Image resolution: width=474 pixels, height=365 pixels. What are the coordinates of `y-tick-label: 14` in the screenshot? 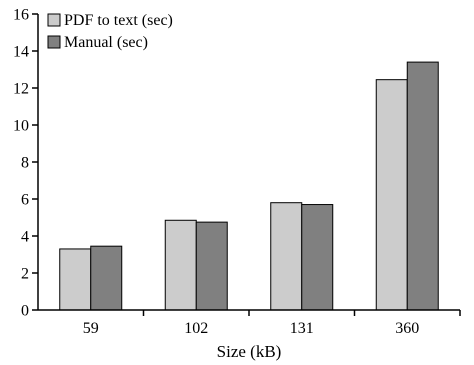 It's located at (21, 52).